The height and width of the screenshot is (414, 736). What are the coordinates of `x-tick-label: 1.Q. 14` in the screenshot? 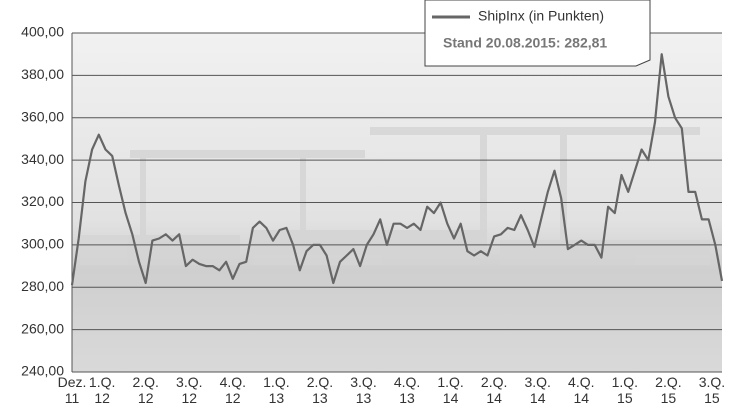 It's located at (450, 390).